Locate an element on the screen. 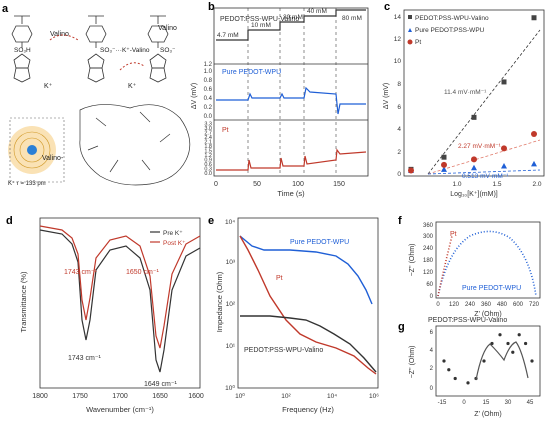  f-ytick-2: 120 is located at coordinates (428, 273).